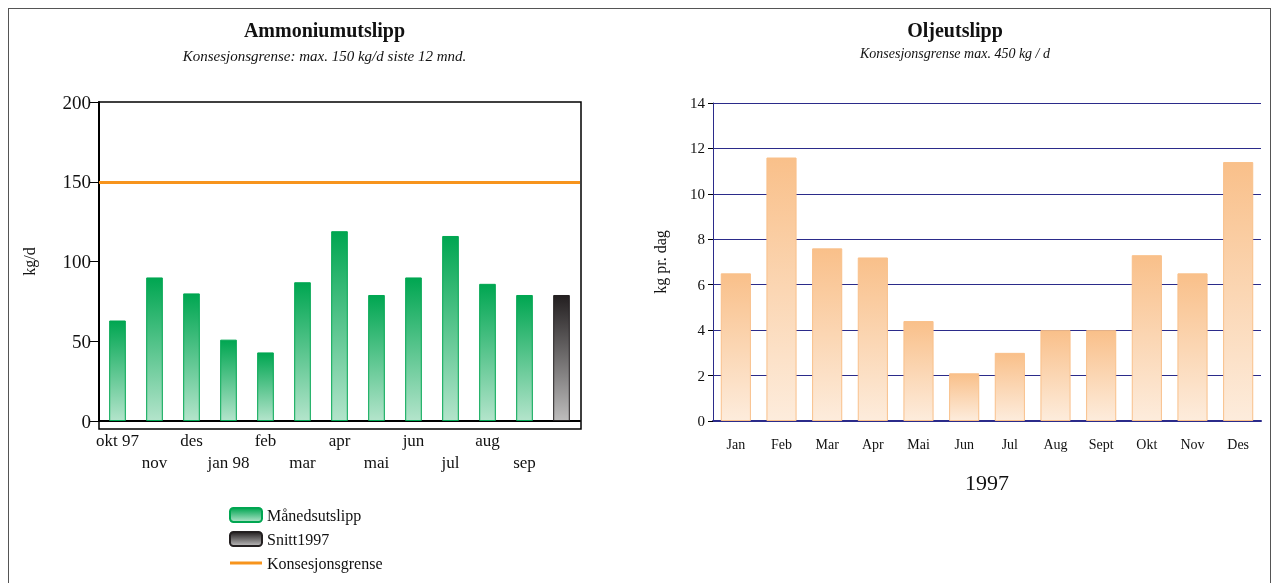  I want to click on x-tick-label: apr, so click(339, 440).